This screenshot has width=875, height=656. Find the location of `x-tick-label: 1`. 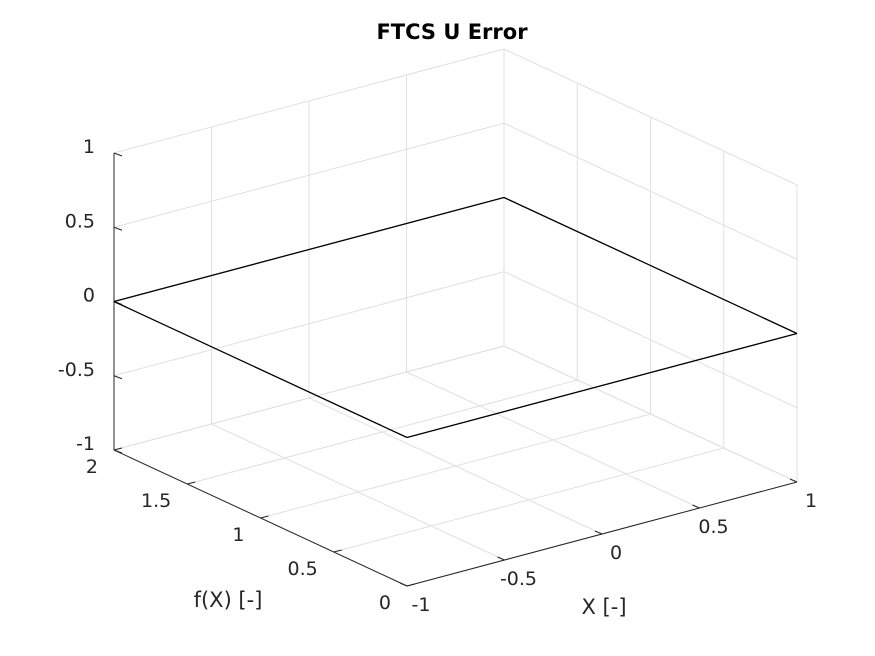

x-tick-label: 1 is located at coordinates (811, 501).